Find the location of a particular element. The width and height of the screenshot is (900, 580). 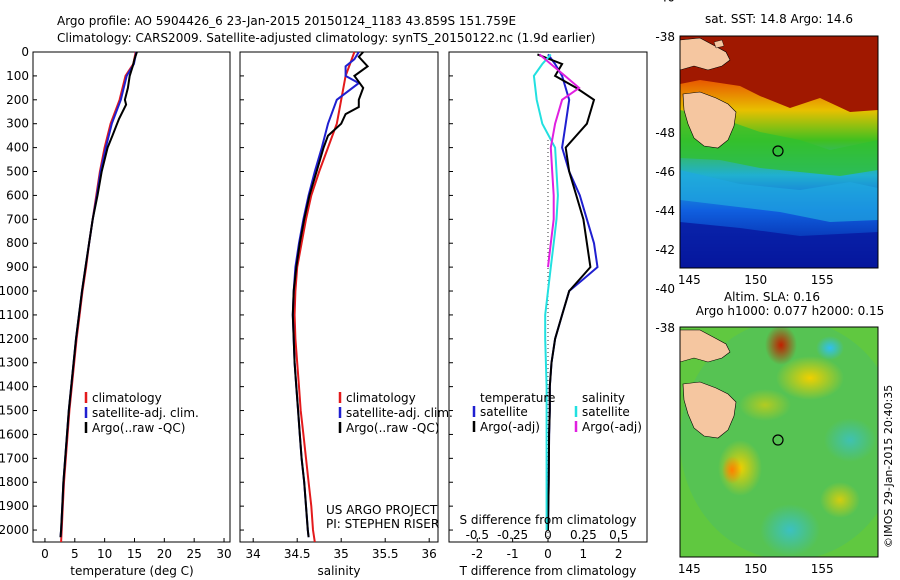

project-line2: PI: STEPHEN RISER is located at coordinates (382, 524).